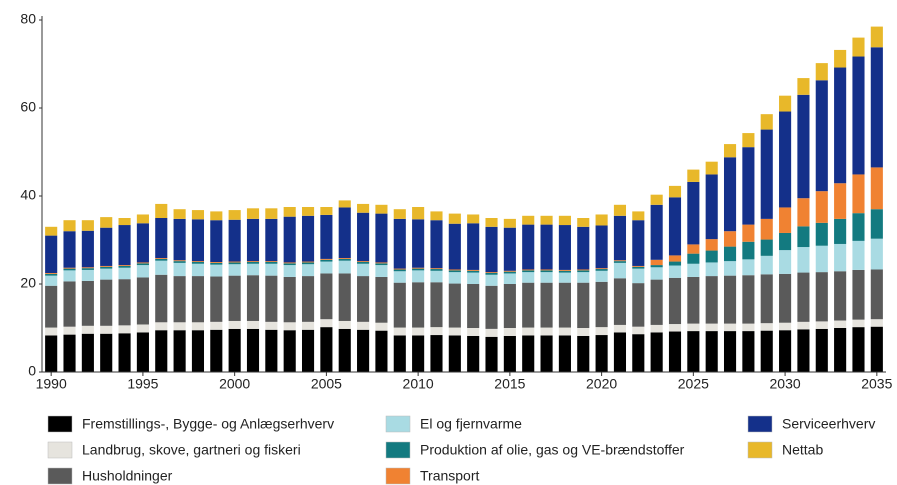  Describe the element at coordinates (208, 424) in the screenshot. I see `legend-label: Fremstillings-, Bygge- og Anlægserhverv` at that location.